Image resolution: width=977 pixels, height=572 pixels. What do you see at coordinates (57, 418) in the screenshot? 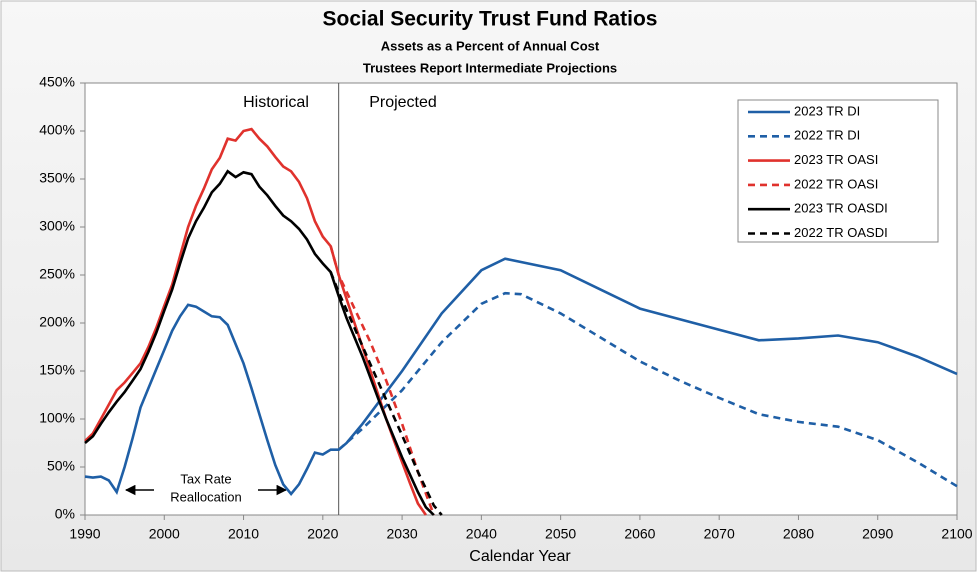
I see `y-tick-label: 100%` at bounding box center [57, 418].